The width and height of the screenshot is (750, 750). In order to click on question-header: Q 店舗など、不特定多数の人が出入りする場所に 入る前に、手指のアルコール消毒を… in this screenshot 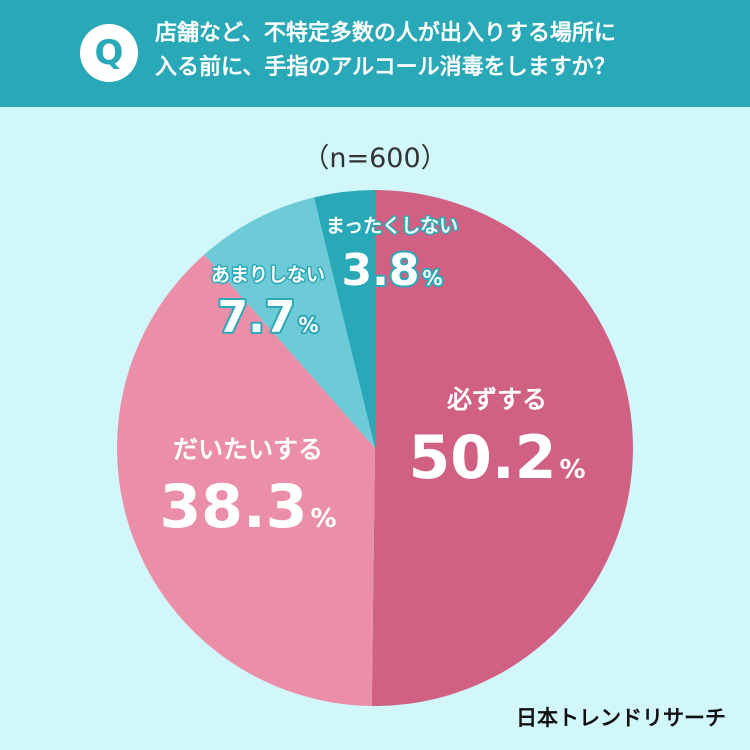, I will do `click(375, 53)`.